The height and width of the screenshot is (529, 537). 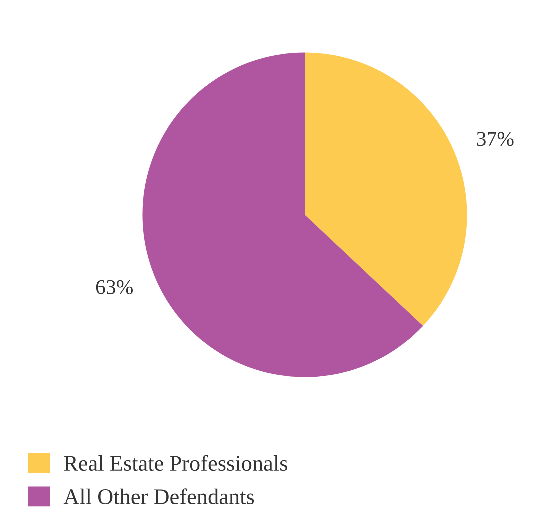 I want to click on legend-label: All Other Defendants, so click(x=159, y=496).